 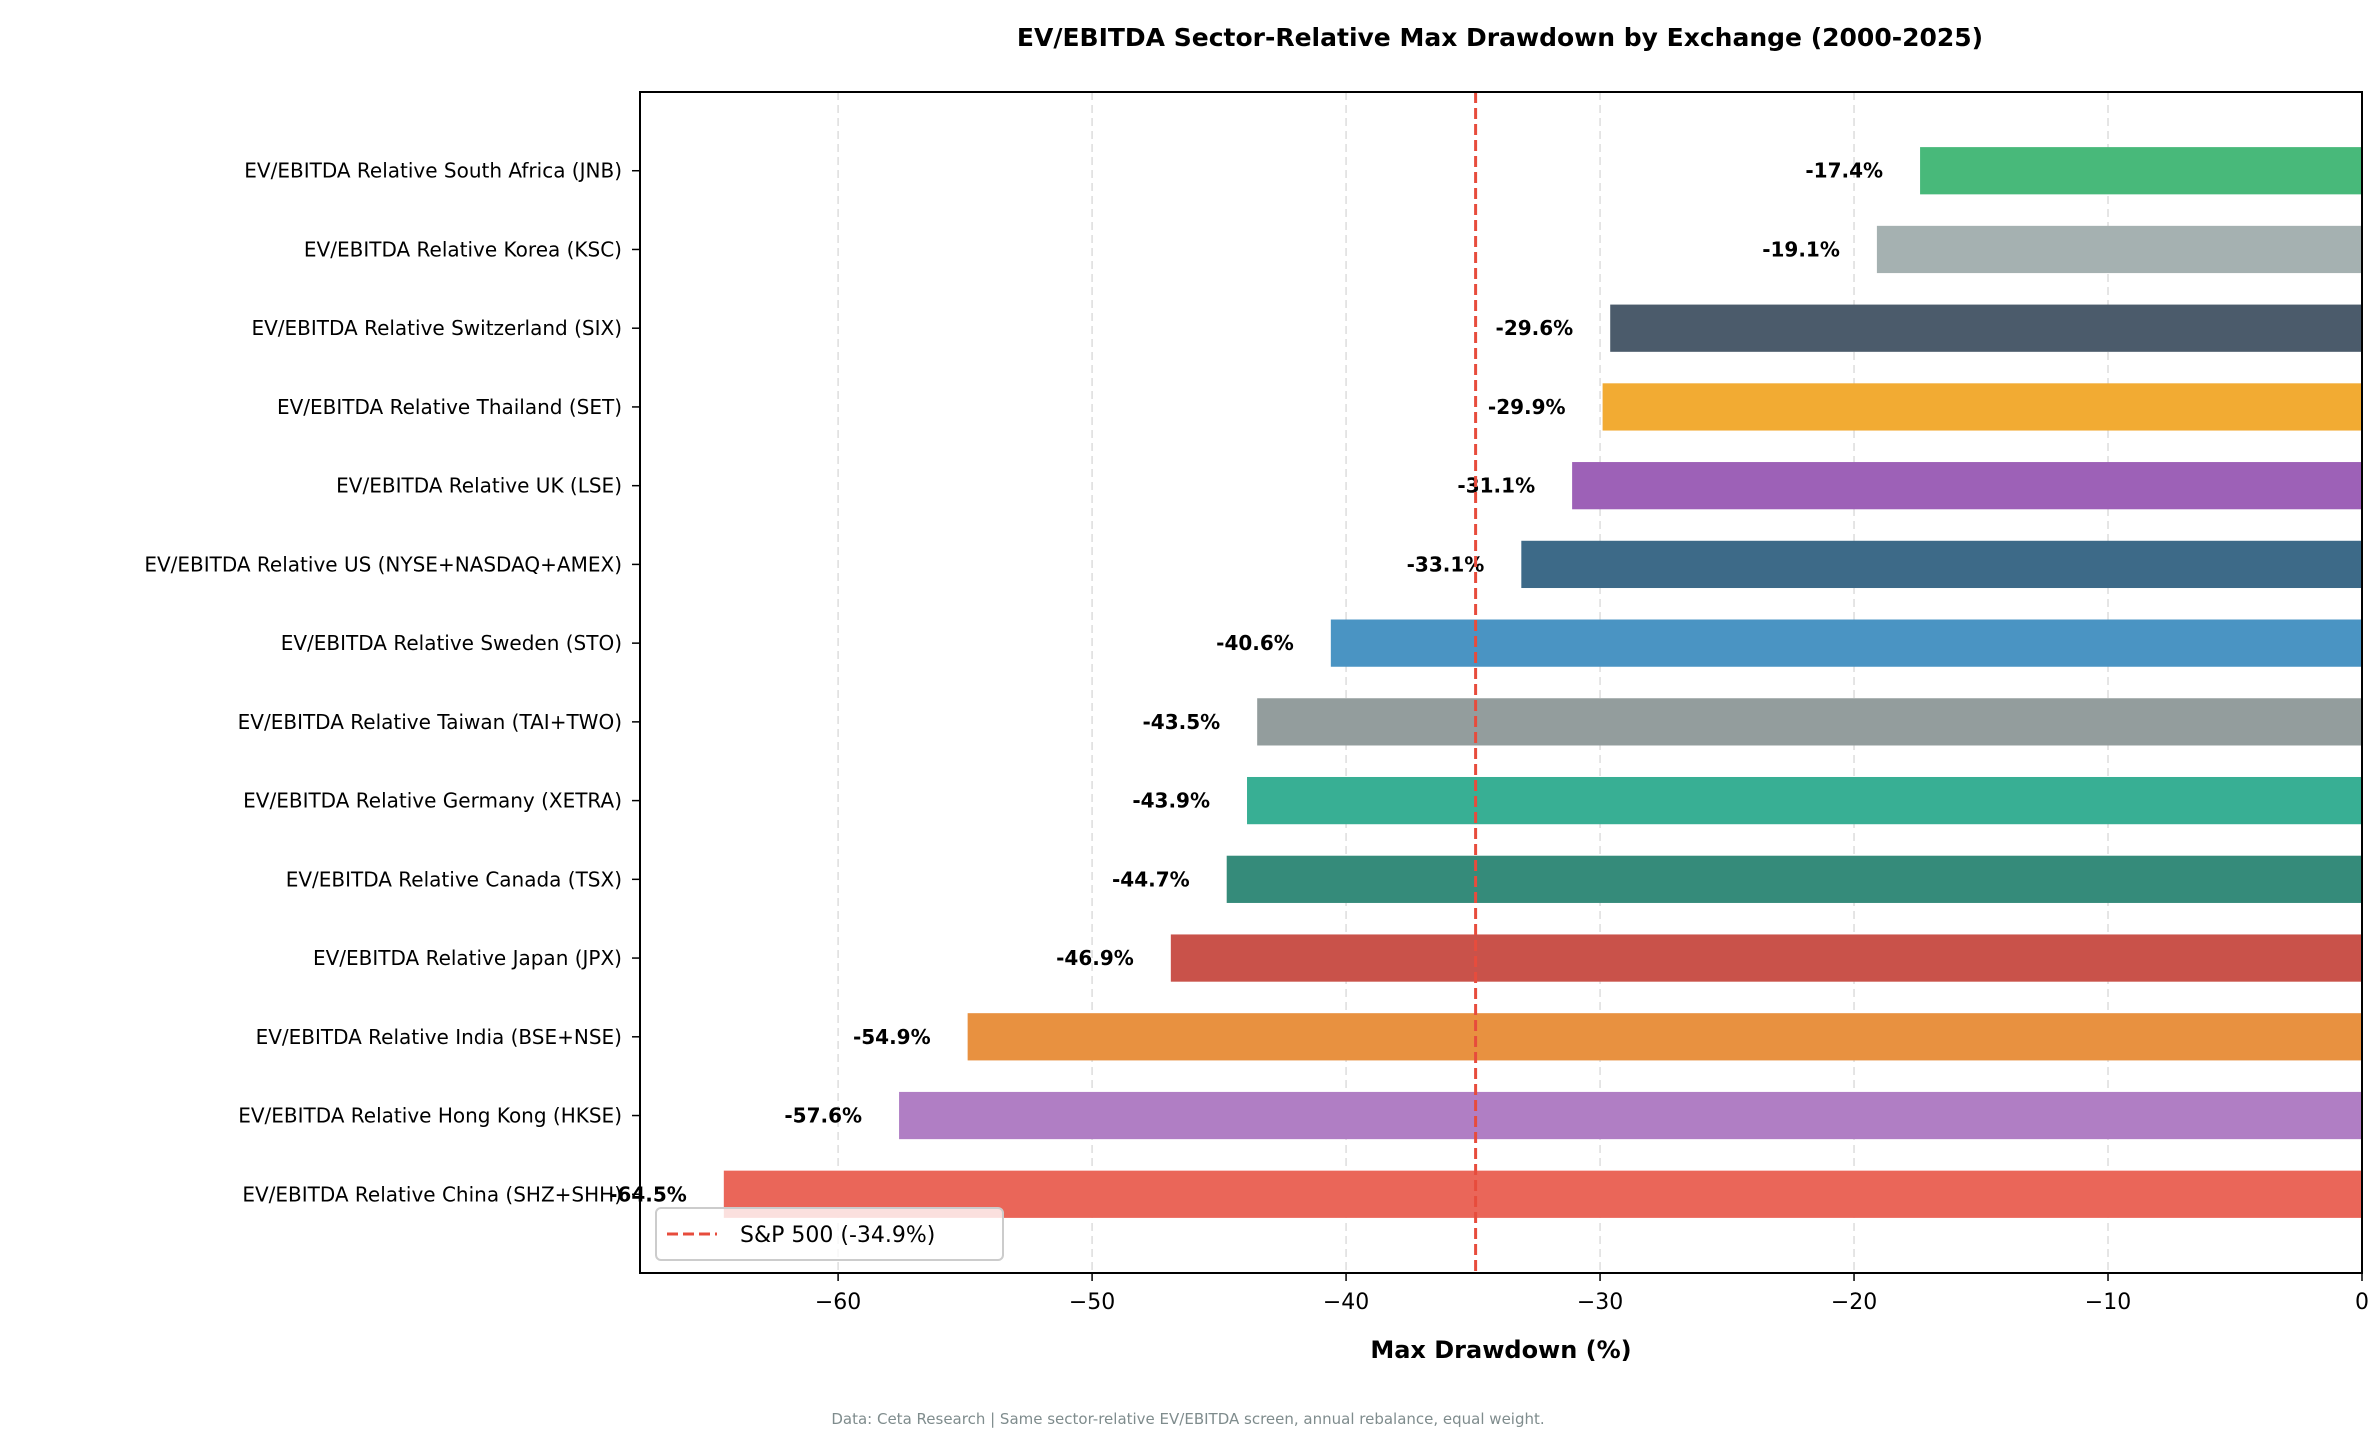 What do you see at coordinates (1092, 1302) in the screenshot?
I see `x-tick-label: −50` at bounding box center [1092, 1302].